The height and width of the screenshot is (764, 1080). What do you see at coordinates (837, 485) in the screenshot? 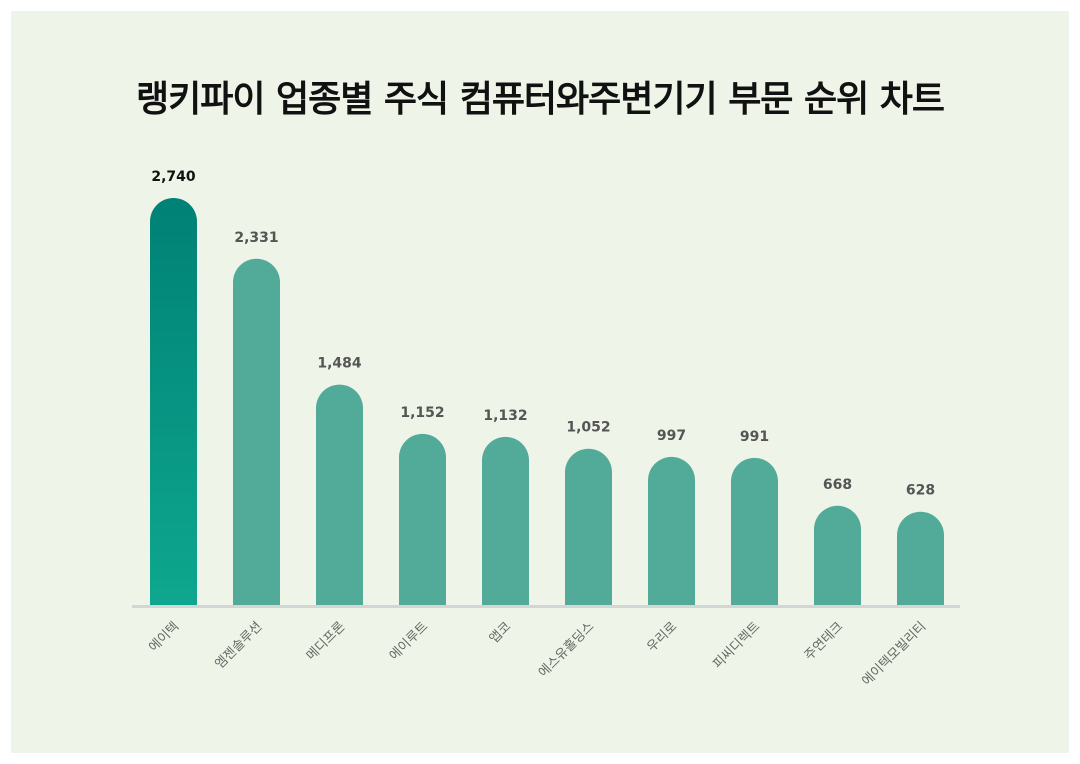
I see `value-label-9: 668` at bounding box center [837, 485].